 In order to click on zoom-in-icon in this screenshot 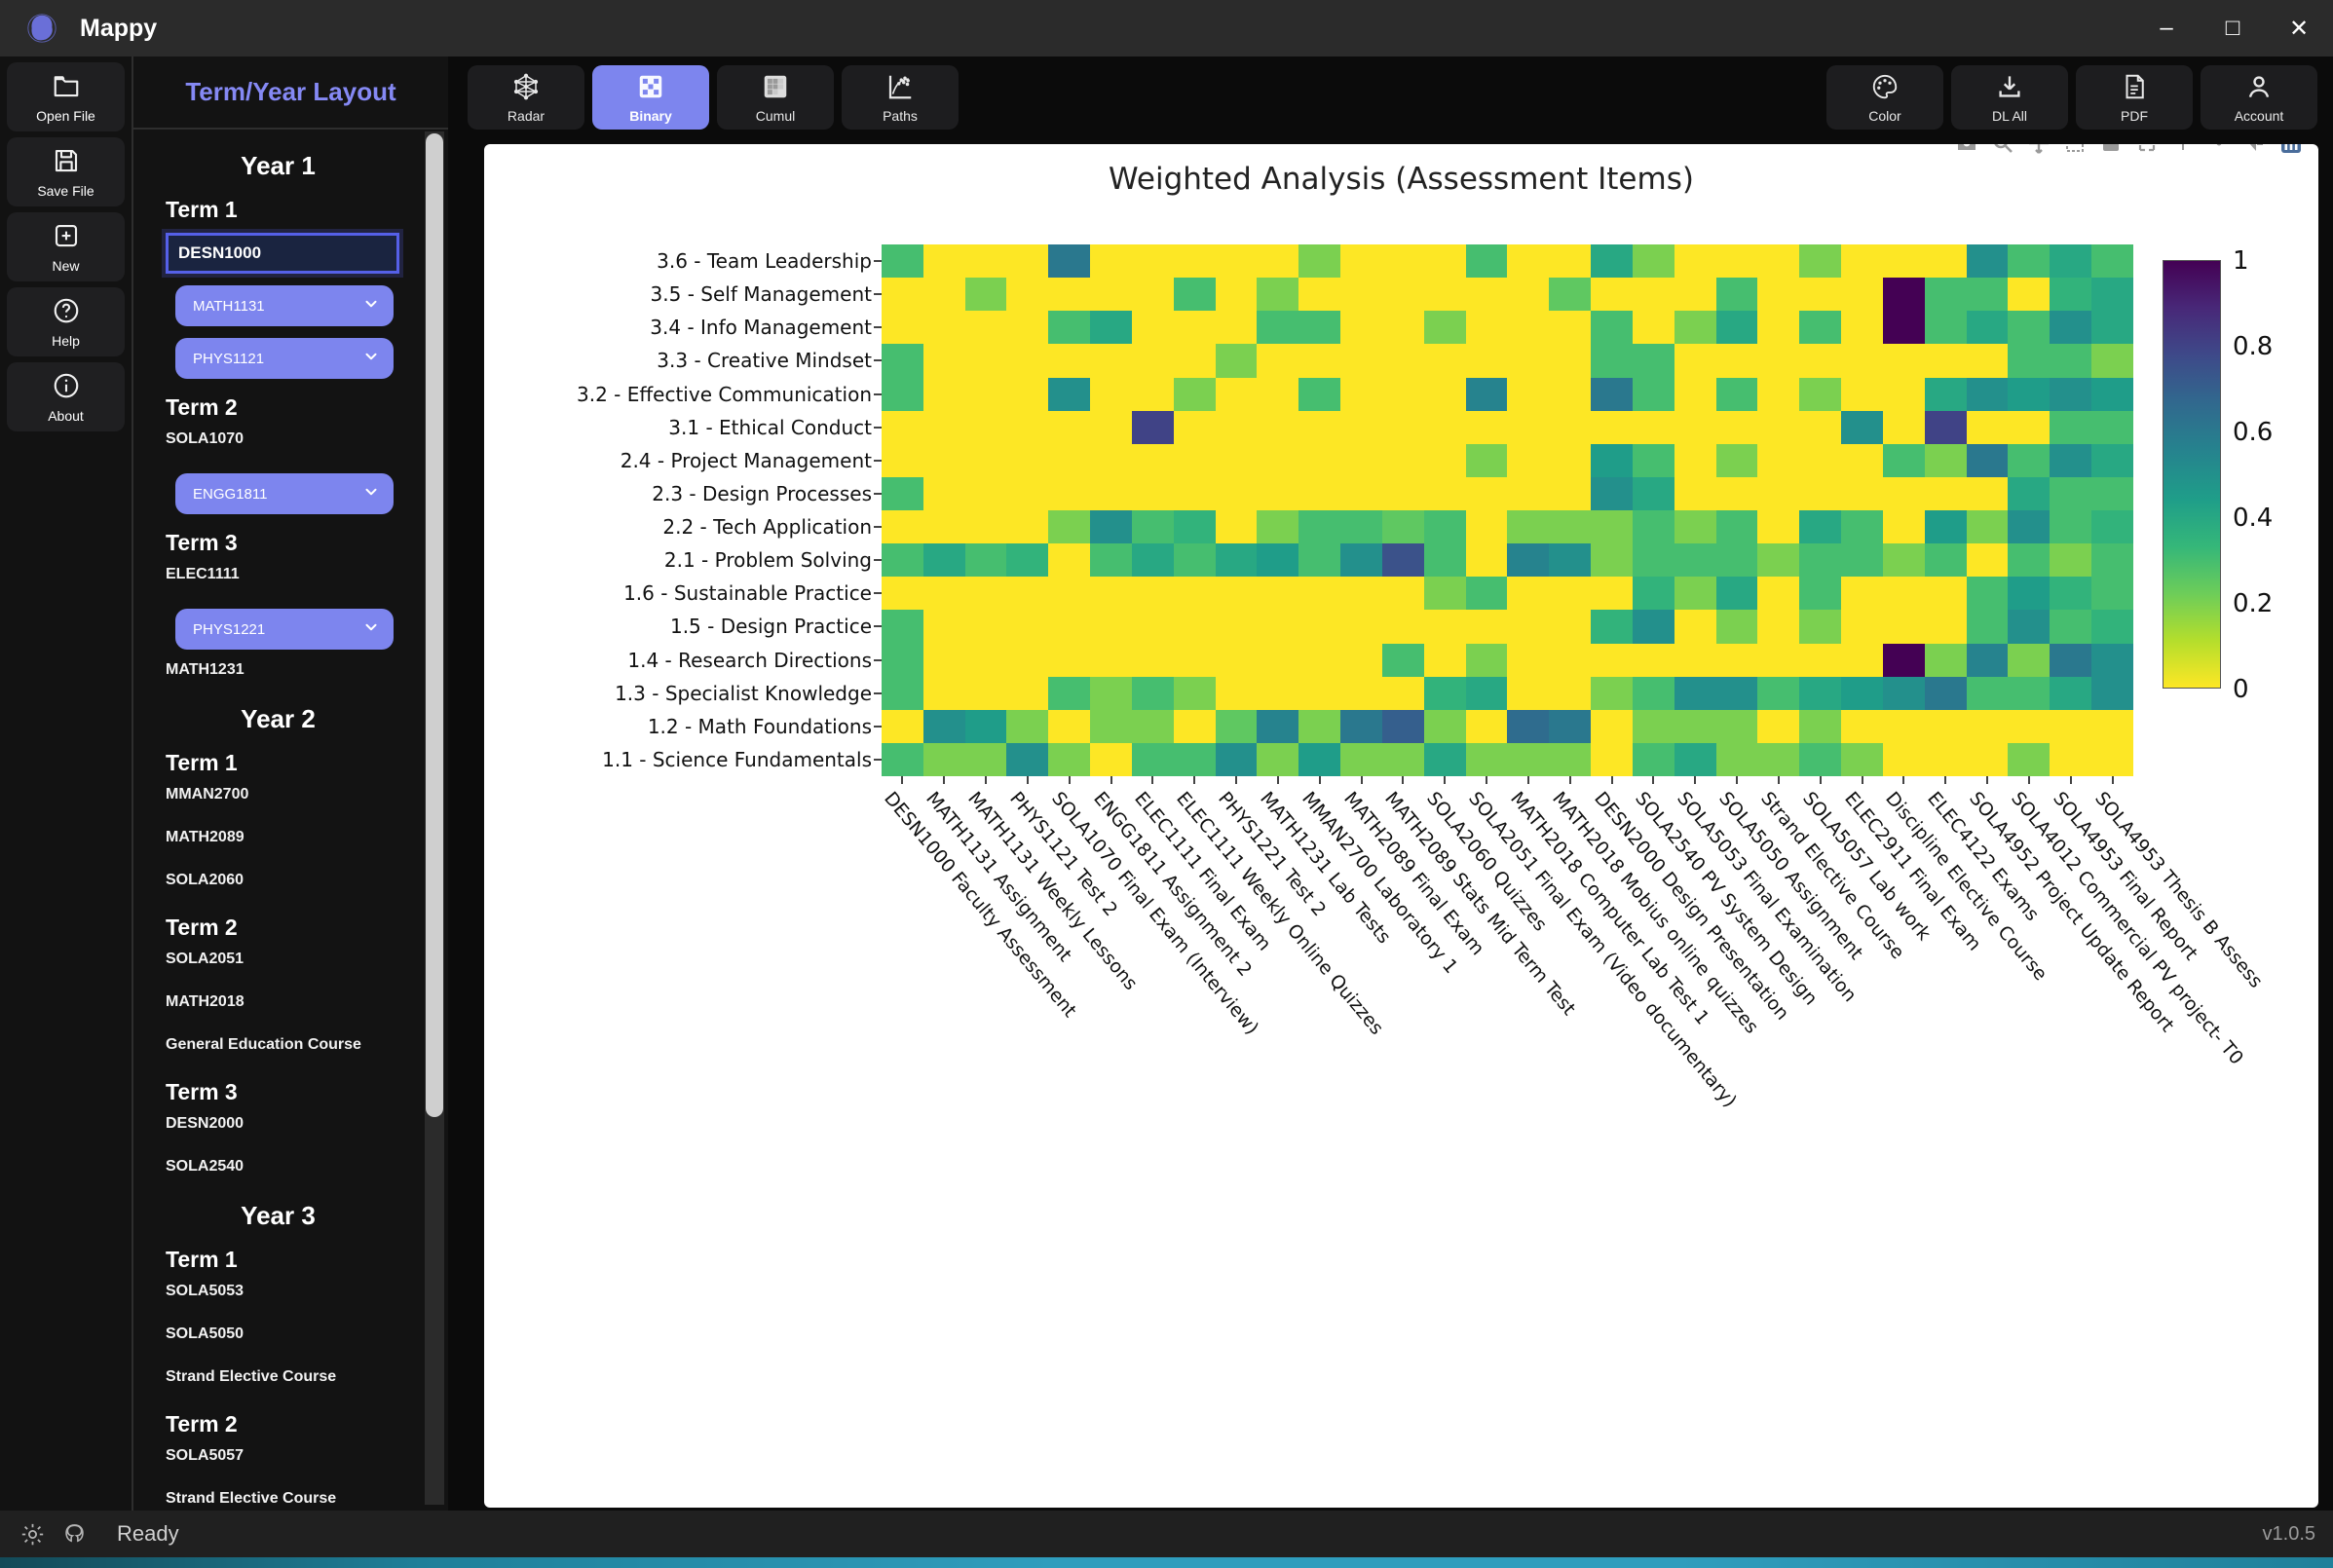, I will do `click(2147, 150)`.